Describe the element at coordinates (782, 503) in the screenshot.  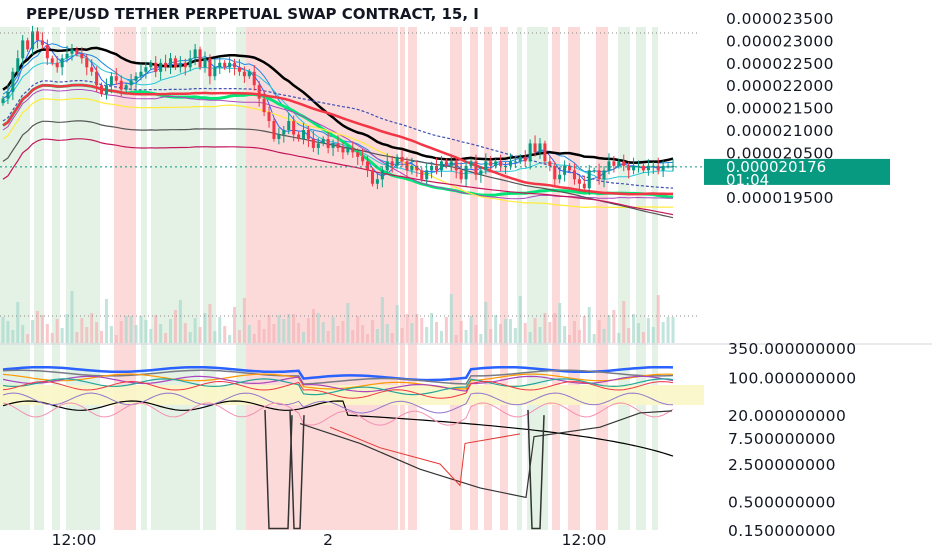
I see `indicator-tick-label: 0.500000000` at that location.